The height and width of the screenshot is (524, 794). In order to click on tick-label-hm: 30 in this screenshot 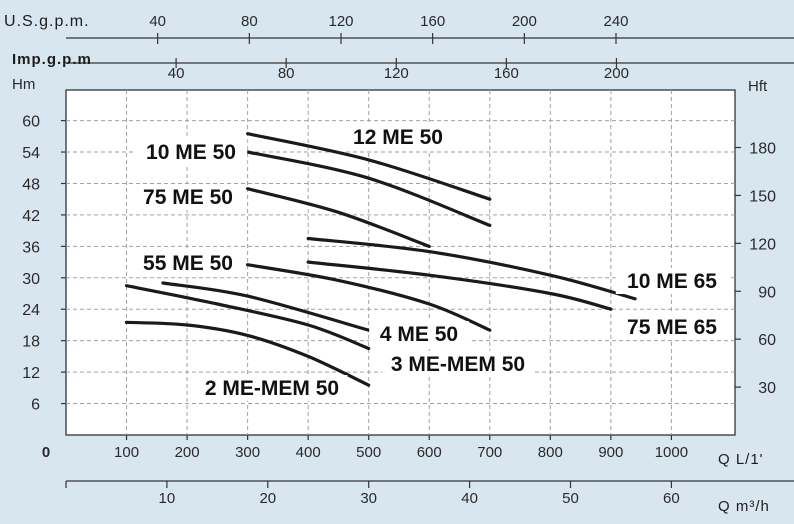, I will do `click(31, 279)`.